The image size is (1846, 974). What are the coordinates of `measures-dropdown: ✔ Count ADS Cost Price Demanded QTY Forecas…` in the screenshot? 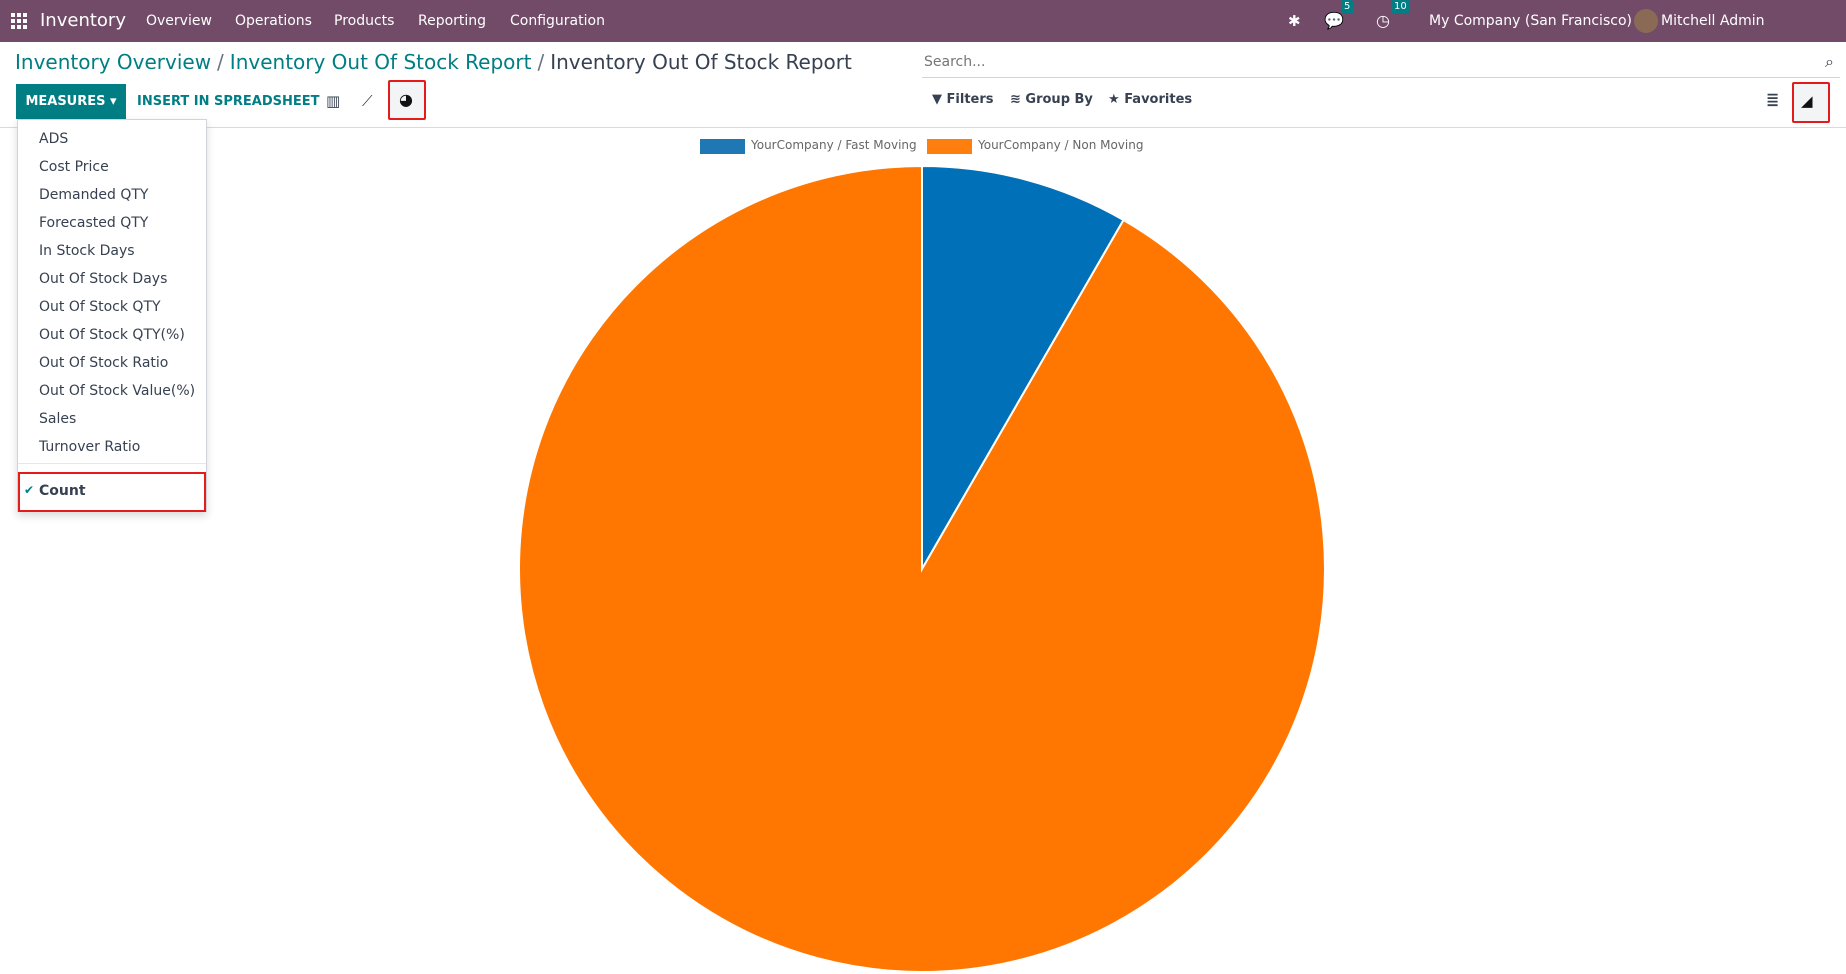 It's located at (112, 315).